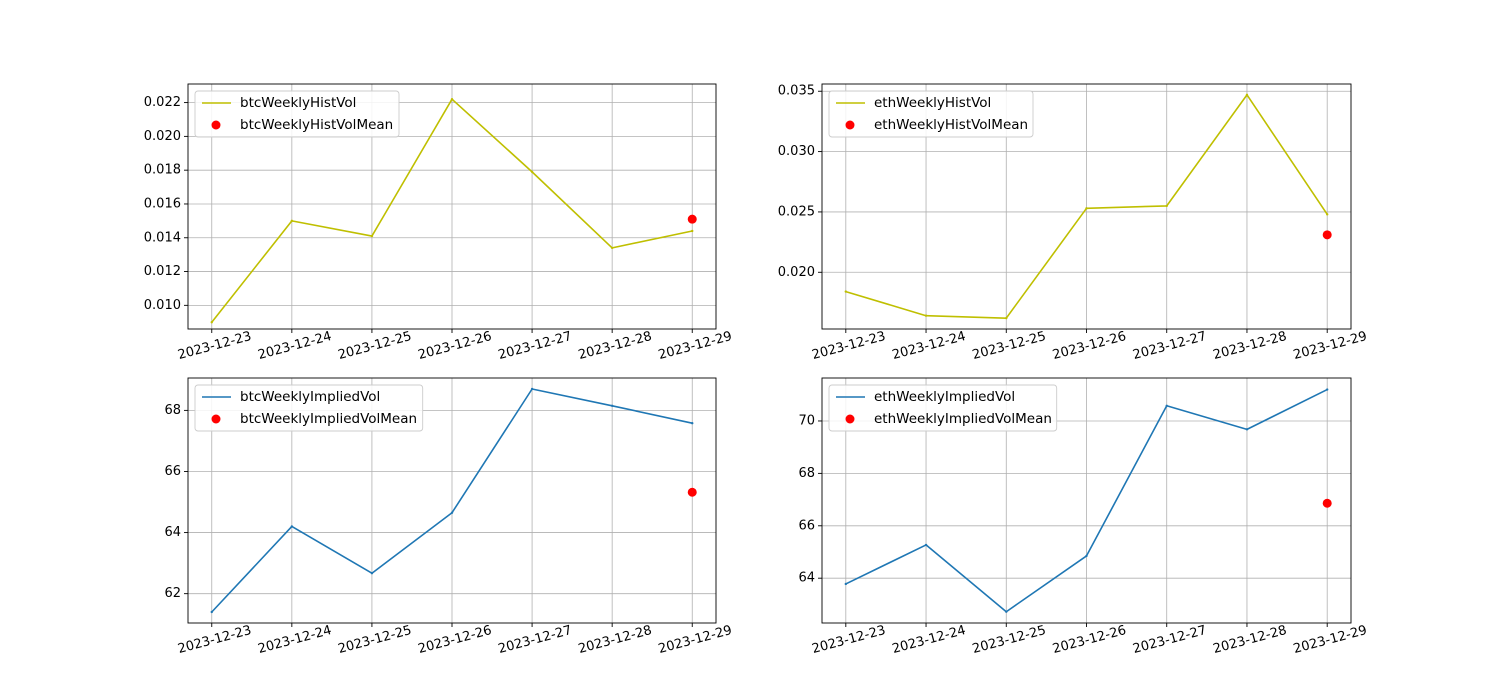 The width and height of the screenshot is (1500, 700). What do you see at coordinates (310, 397) in the screenshot?
I see `legend-label: btcWeeklyImpliedVol` at bounding box center [310, 397].